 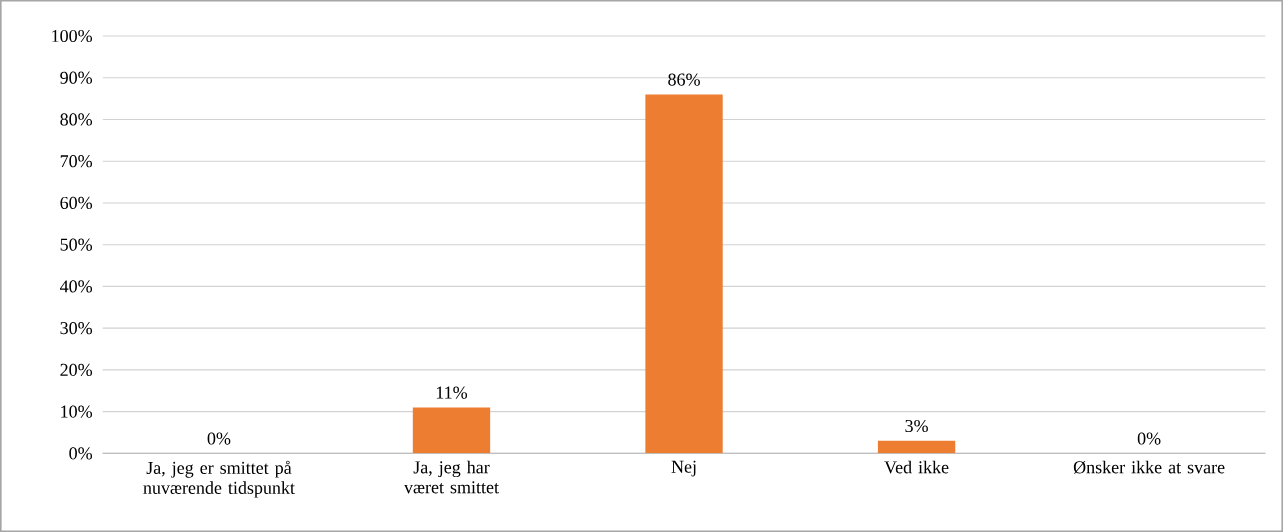 I want to click on y-tick-label: 30%, so click(x=76, y=328).